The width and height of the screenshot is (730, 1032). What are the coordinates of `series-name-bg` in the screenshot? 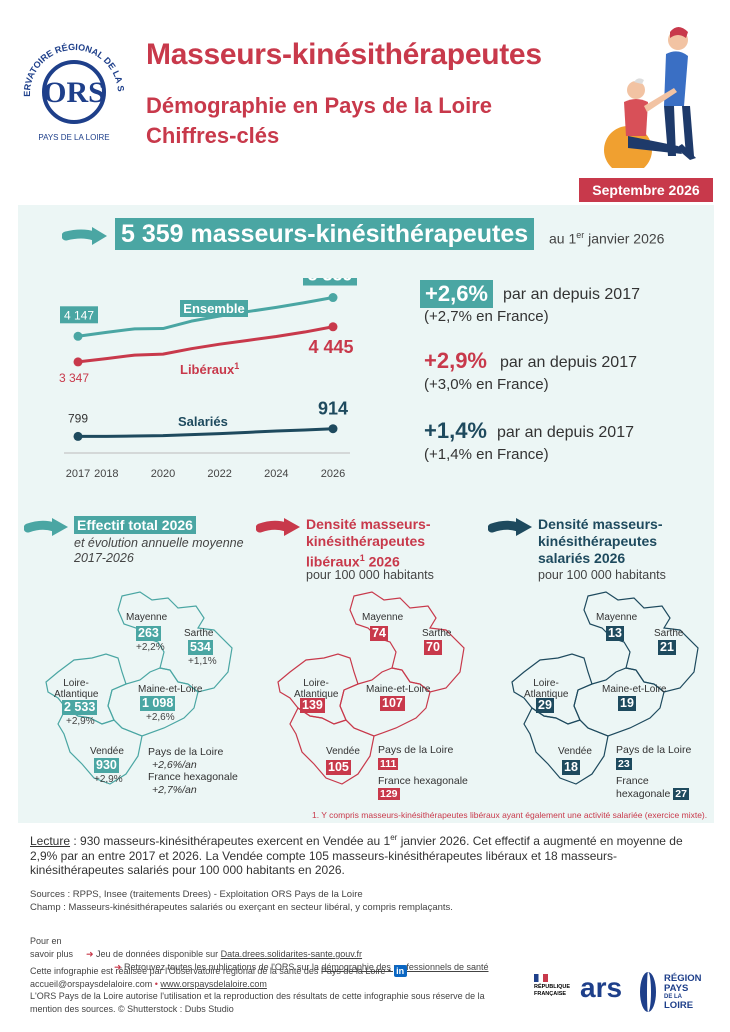 It's located at (214, 308).